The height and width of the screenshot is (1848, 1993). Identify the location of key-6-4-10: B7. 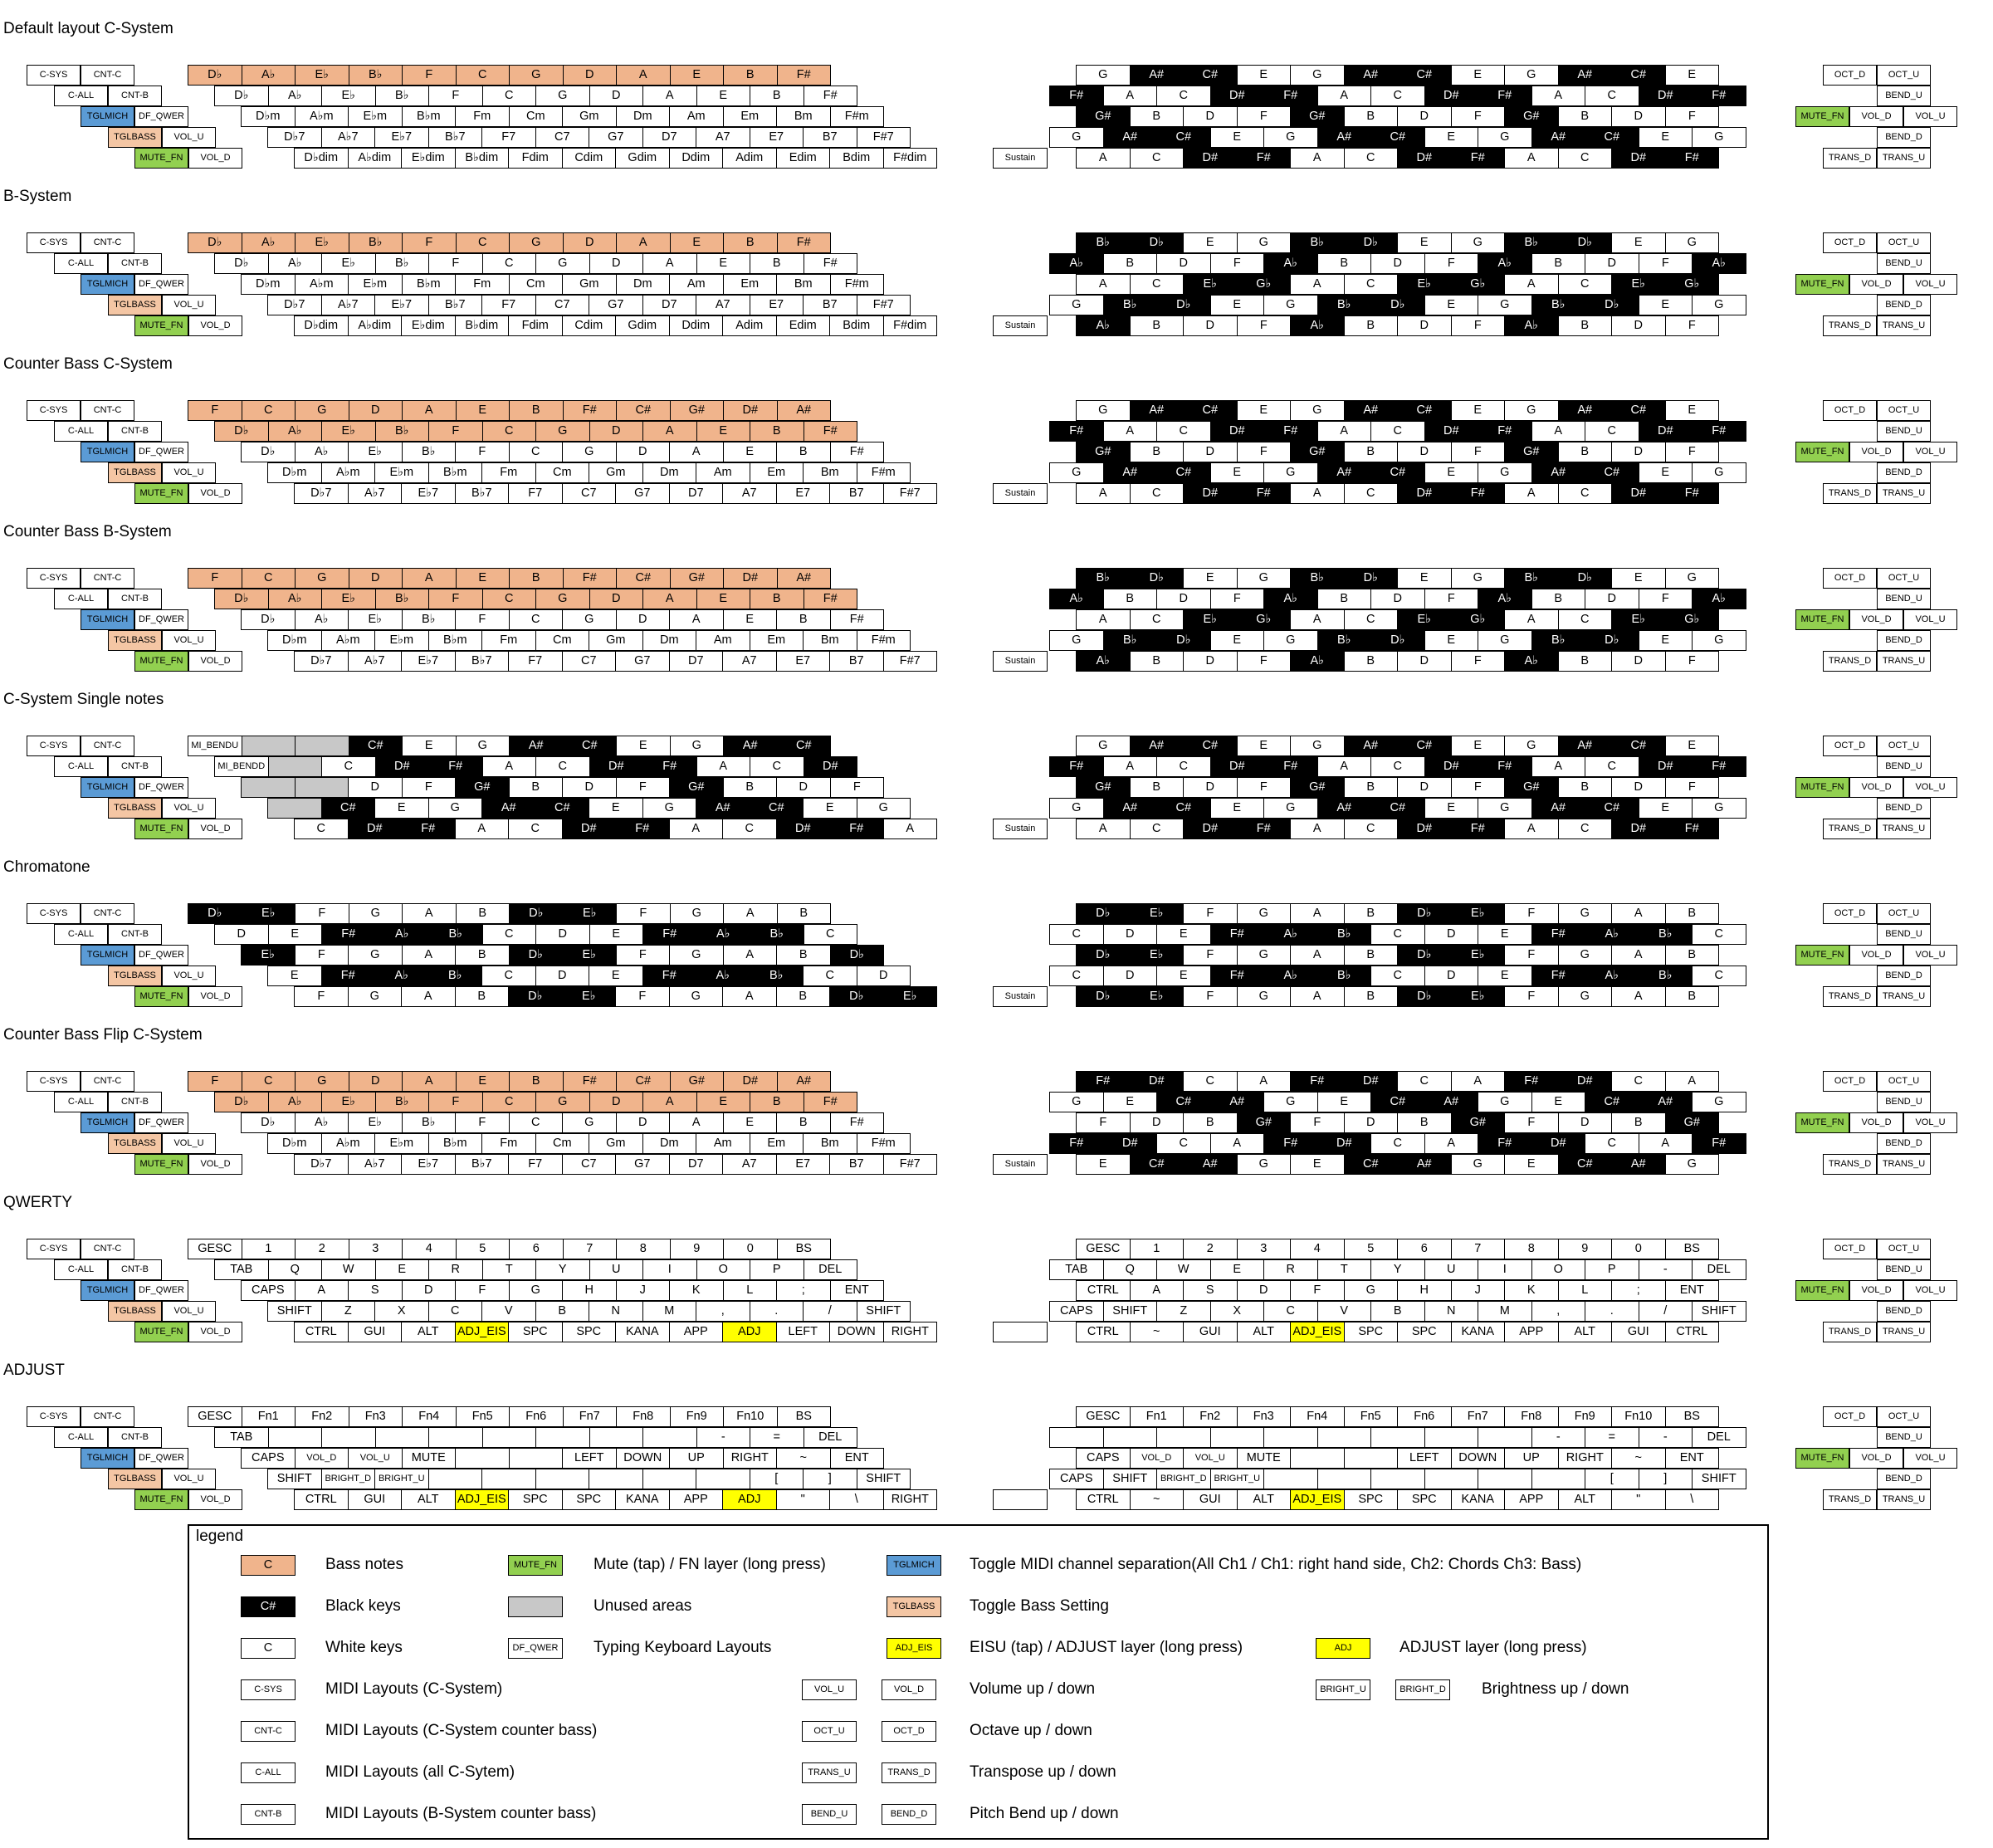
(856, 1164).